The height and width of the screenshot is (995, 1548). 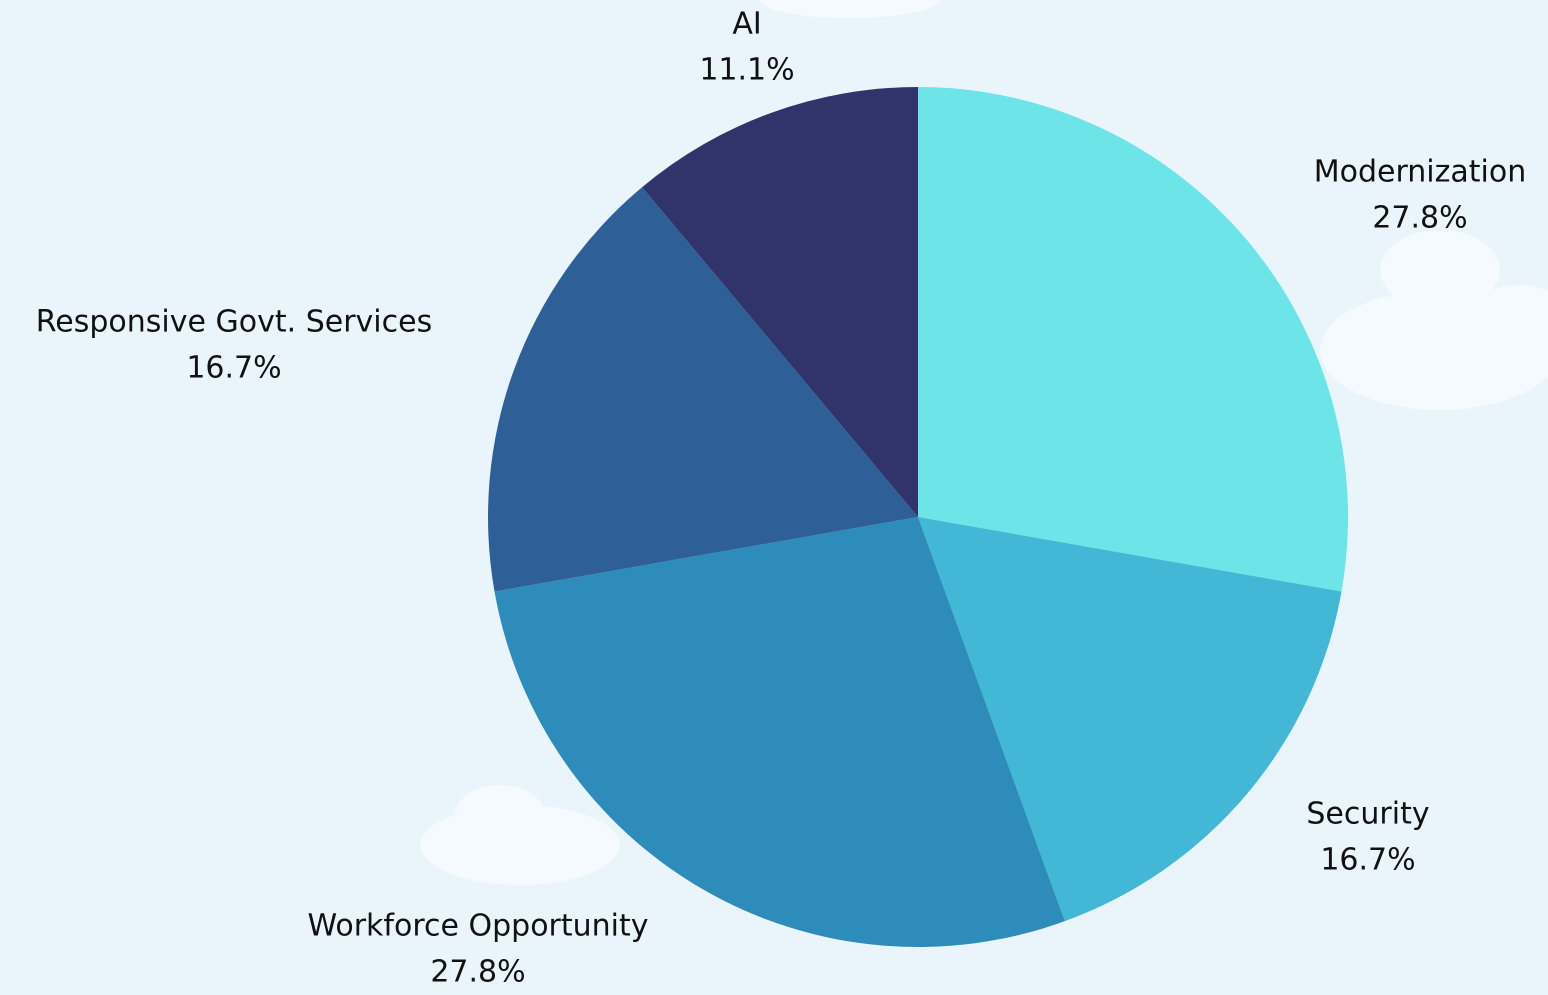 What do you see at coordinates (234, 322) in the screenshot?
I see `slice-label: Responsive Govt. Services` at bounding box center [234, 322].